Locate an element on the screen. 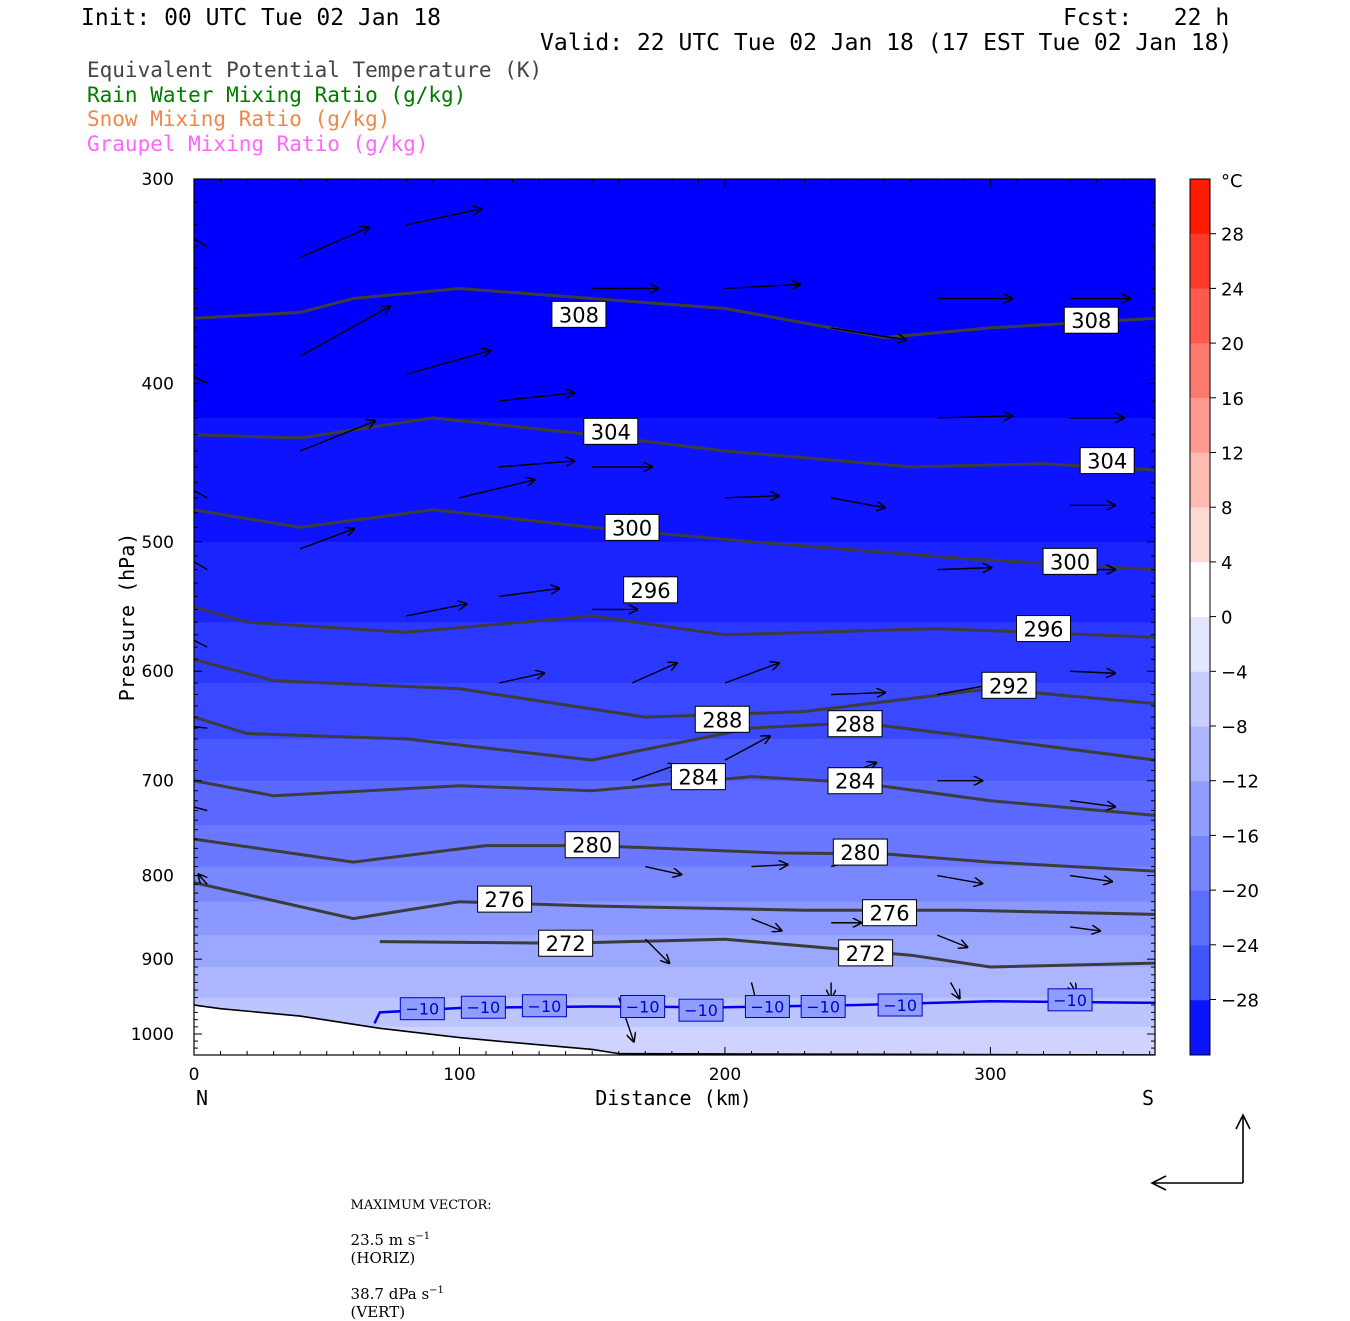 This screenshot has width=1350, height=1321. legend-graupel: Graupel Mixing Ratio (g/kg) is located at coordinates (258, 144).